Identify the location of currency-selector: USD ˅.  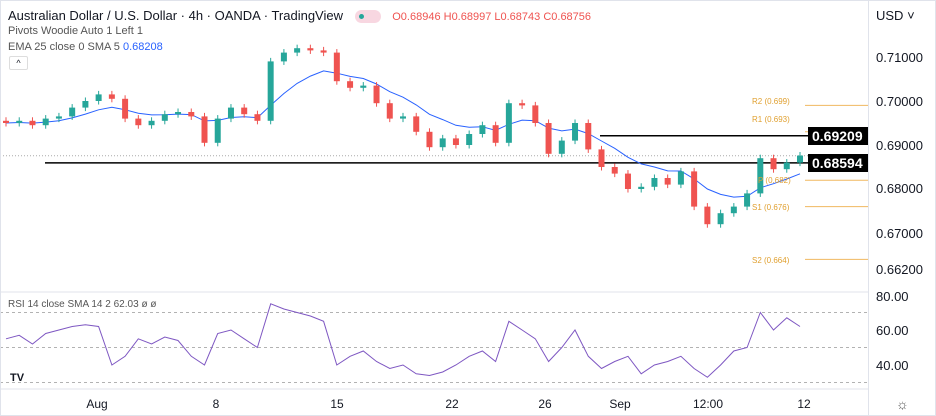
(895, 15).